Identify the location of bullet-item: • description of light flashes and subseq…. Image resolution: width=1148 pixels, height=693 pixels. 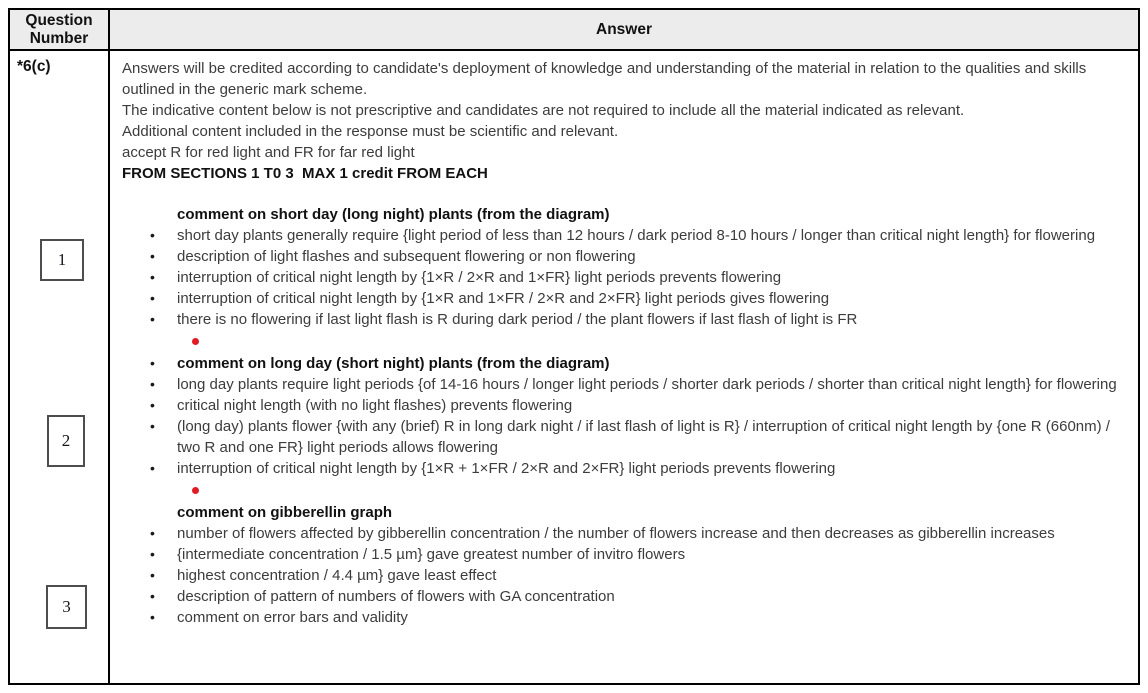
(626, 256).